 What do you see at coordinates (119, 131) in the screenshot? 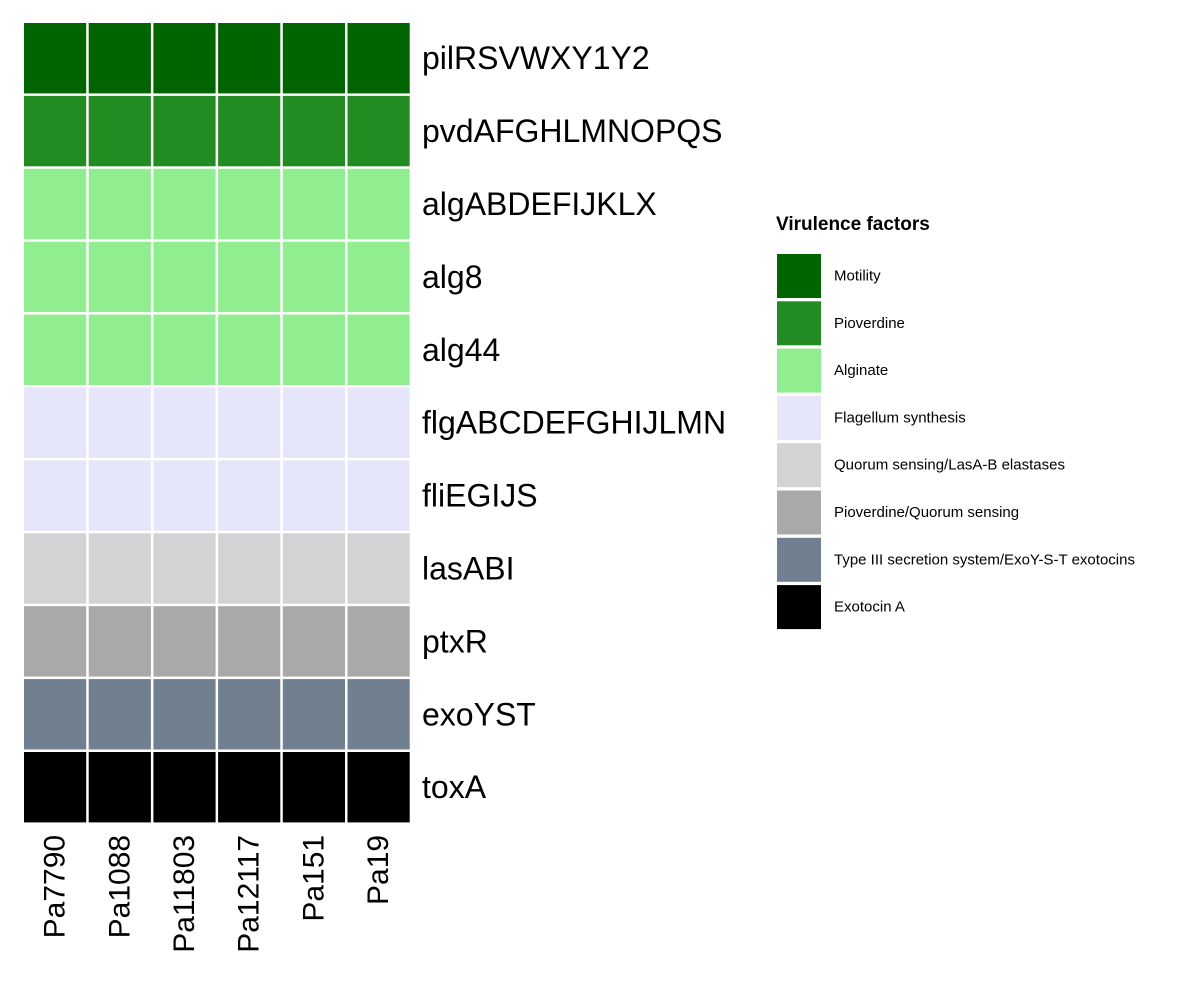
I see `heatmap-cell-pvdAFGHLMNOPQS-Pa1088` at bounding box center [119, 131].